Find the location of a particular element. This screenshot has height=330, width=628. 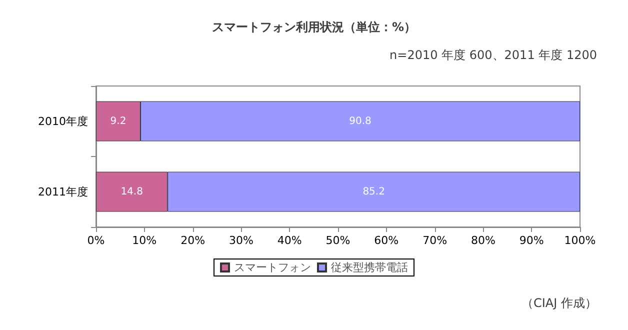

x-tick-label: 40% is located at coordinates (289, 240).